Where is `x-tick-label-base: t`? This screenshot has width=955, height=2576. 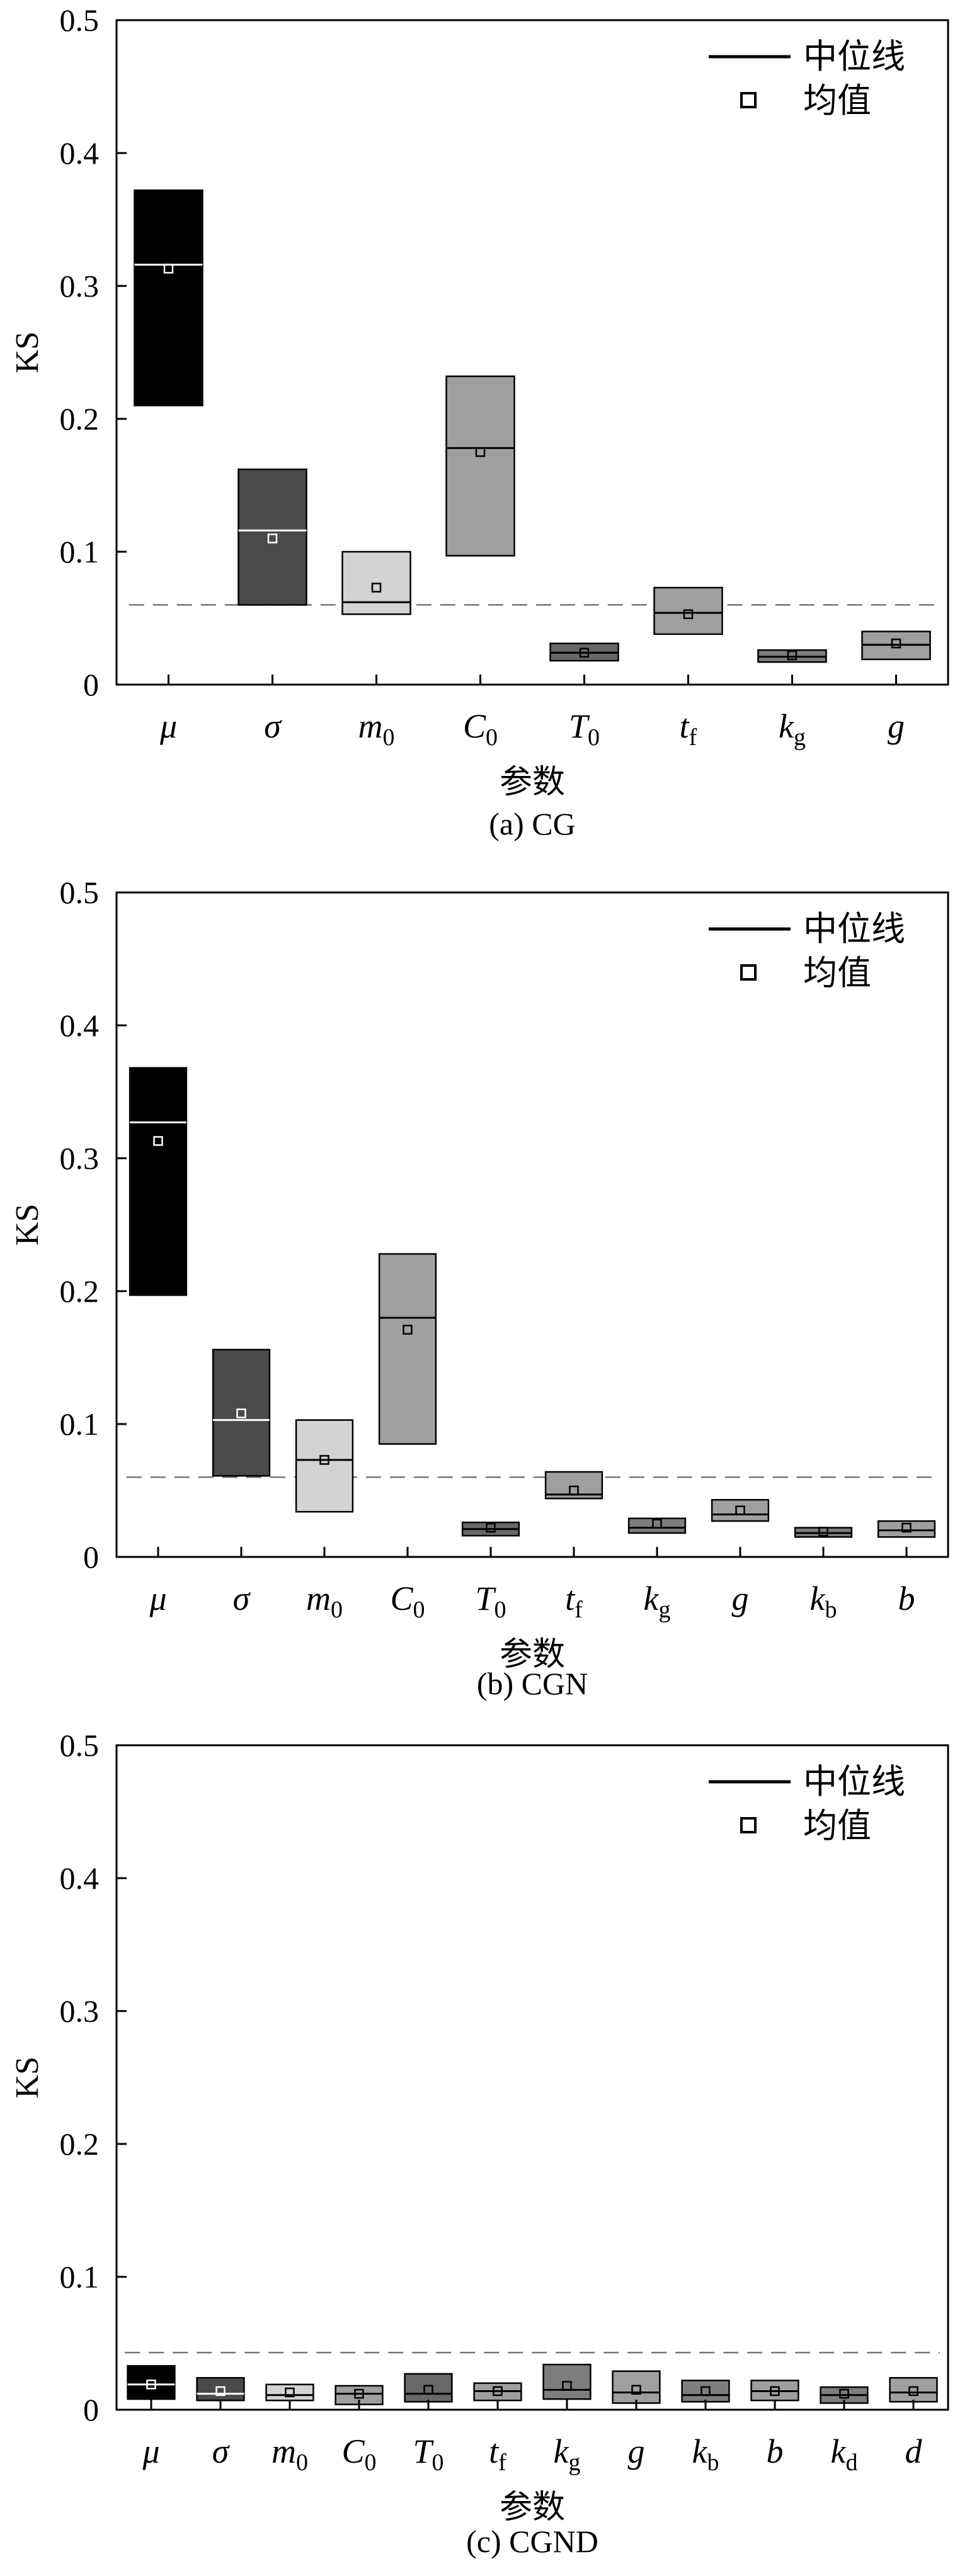
x-tick-label-base: t is located at coordinates (570, 1598).